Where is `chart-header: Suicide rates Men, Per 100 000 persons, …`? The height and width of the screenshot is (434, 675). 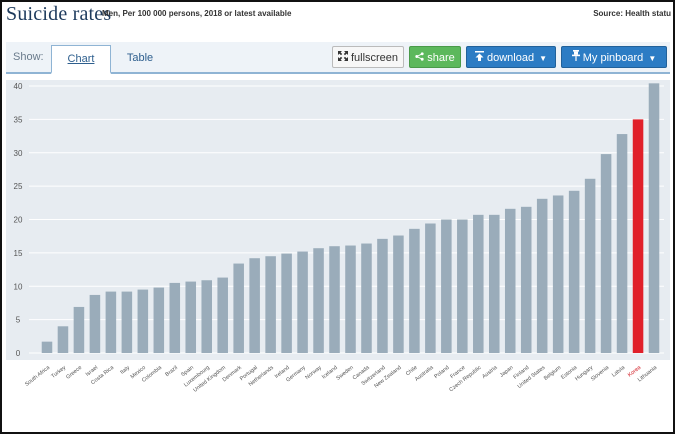
chart-header: Suicide rates Men, Per 100 000 persons, … is located at coordinates (337, 14).